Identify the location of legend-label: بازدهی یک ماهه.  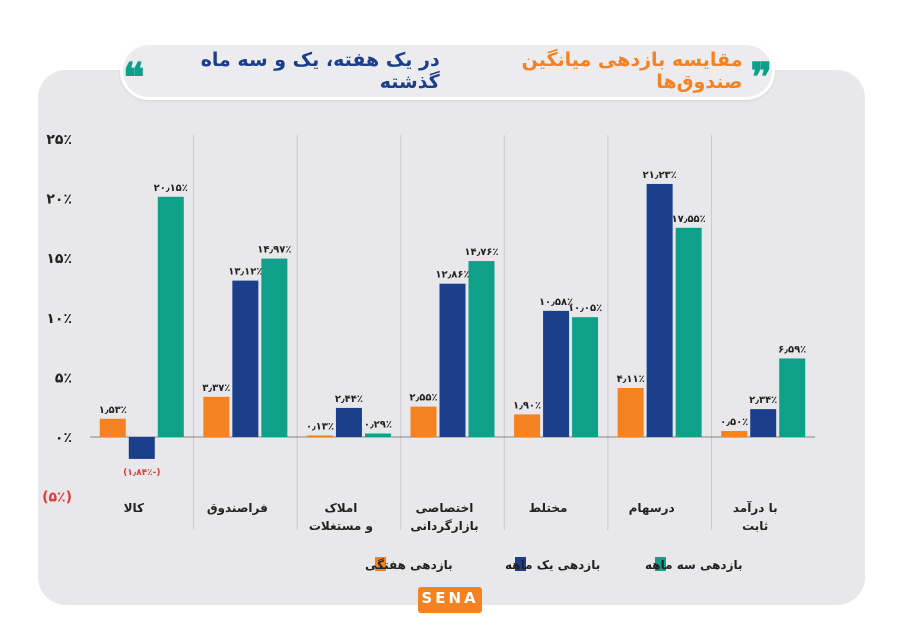
(552, 565).